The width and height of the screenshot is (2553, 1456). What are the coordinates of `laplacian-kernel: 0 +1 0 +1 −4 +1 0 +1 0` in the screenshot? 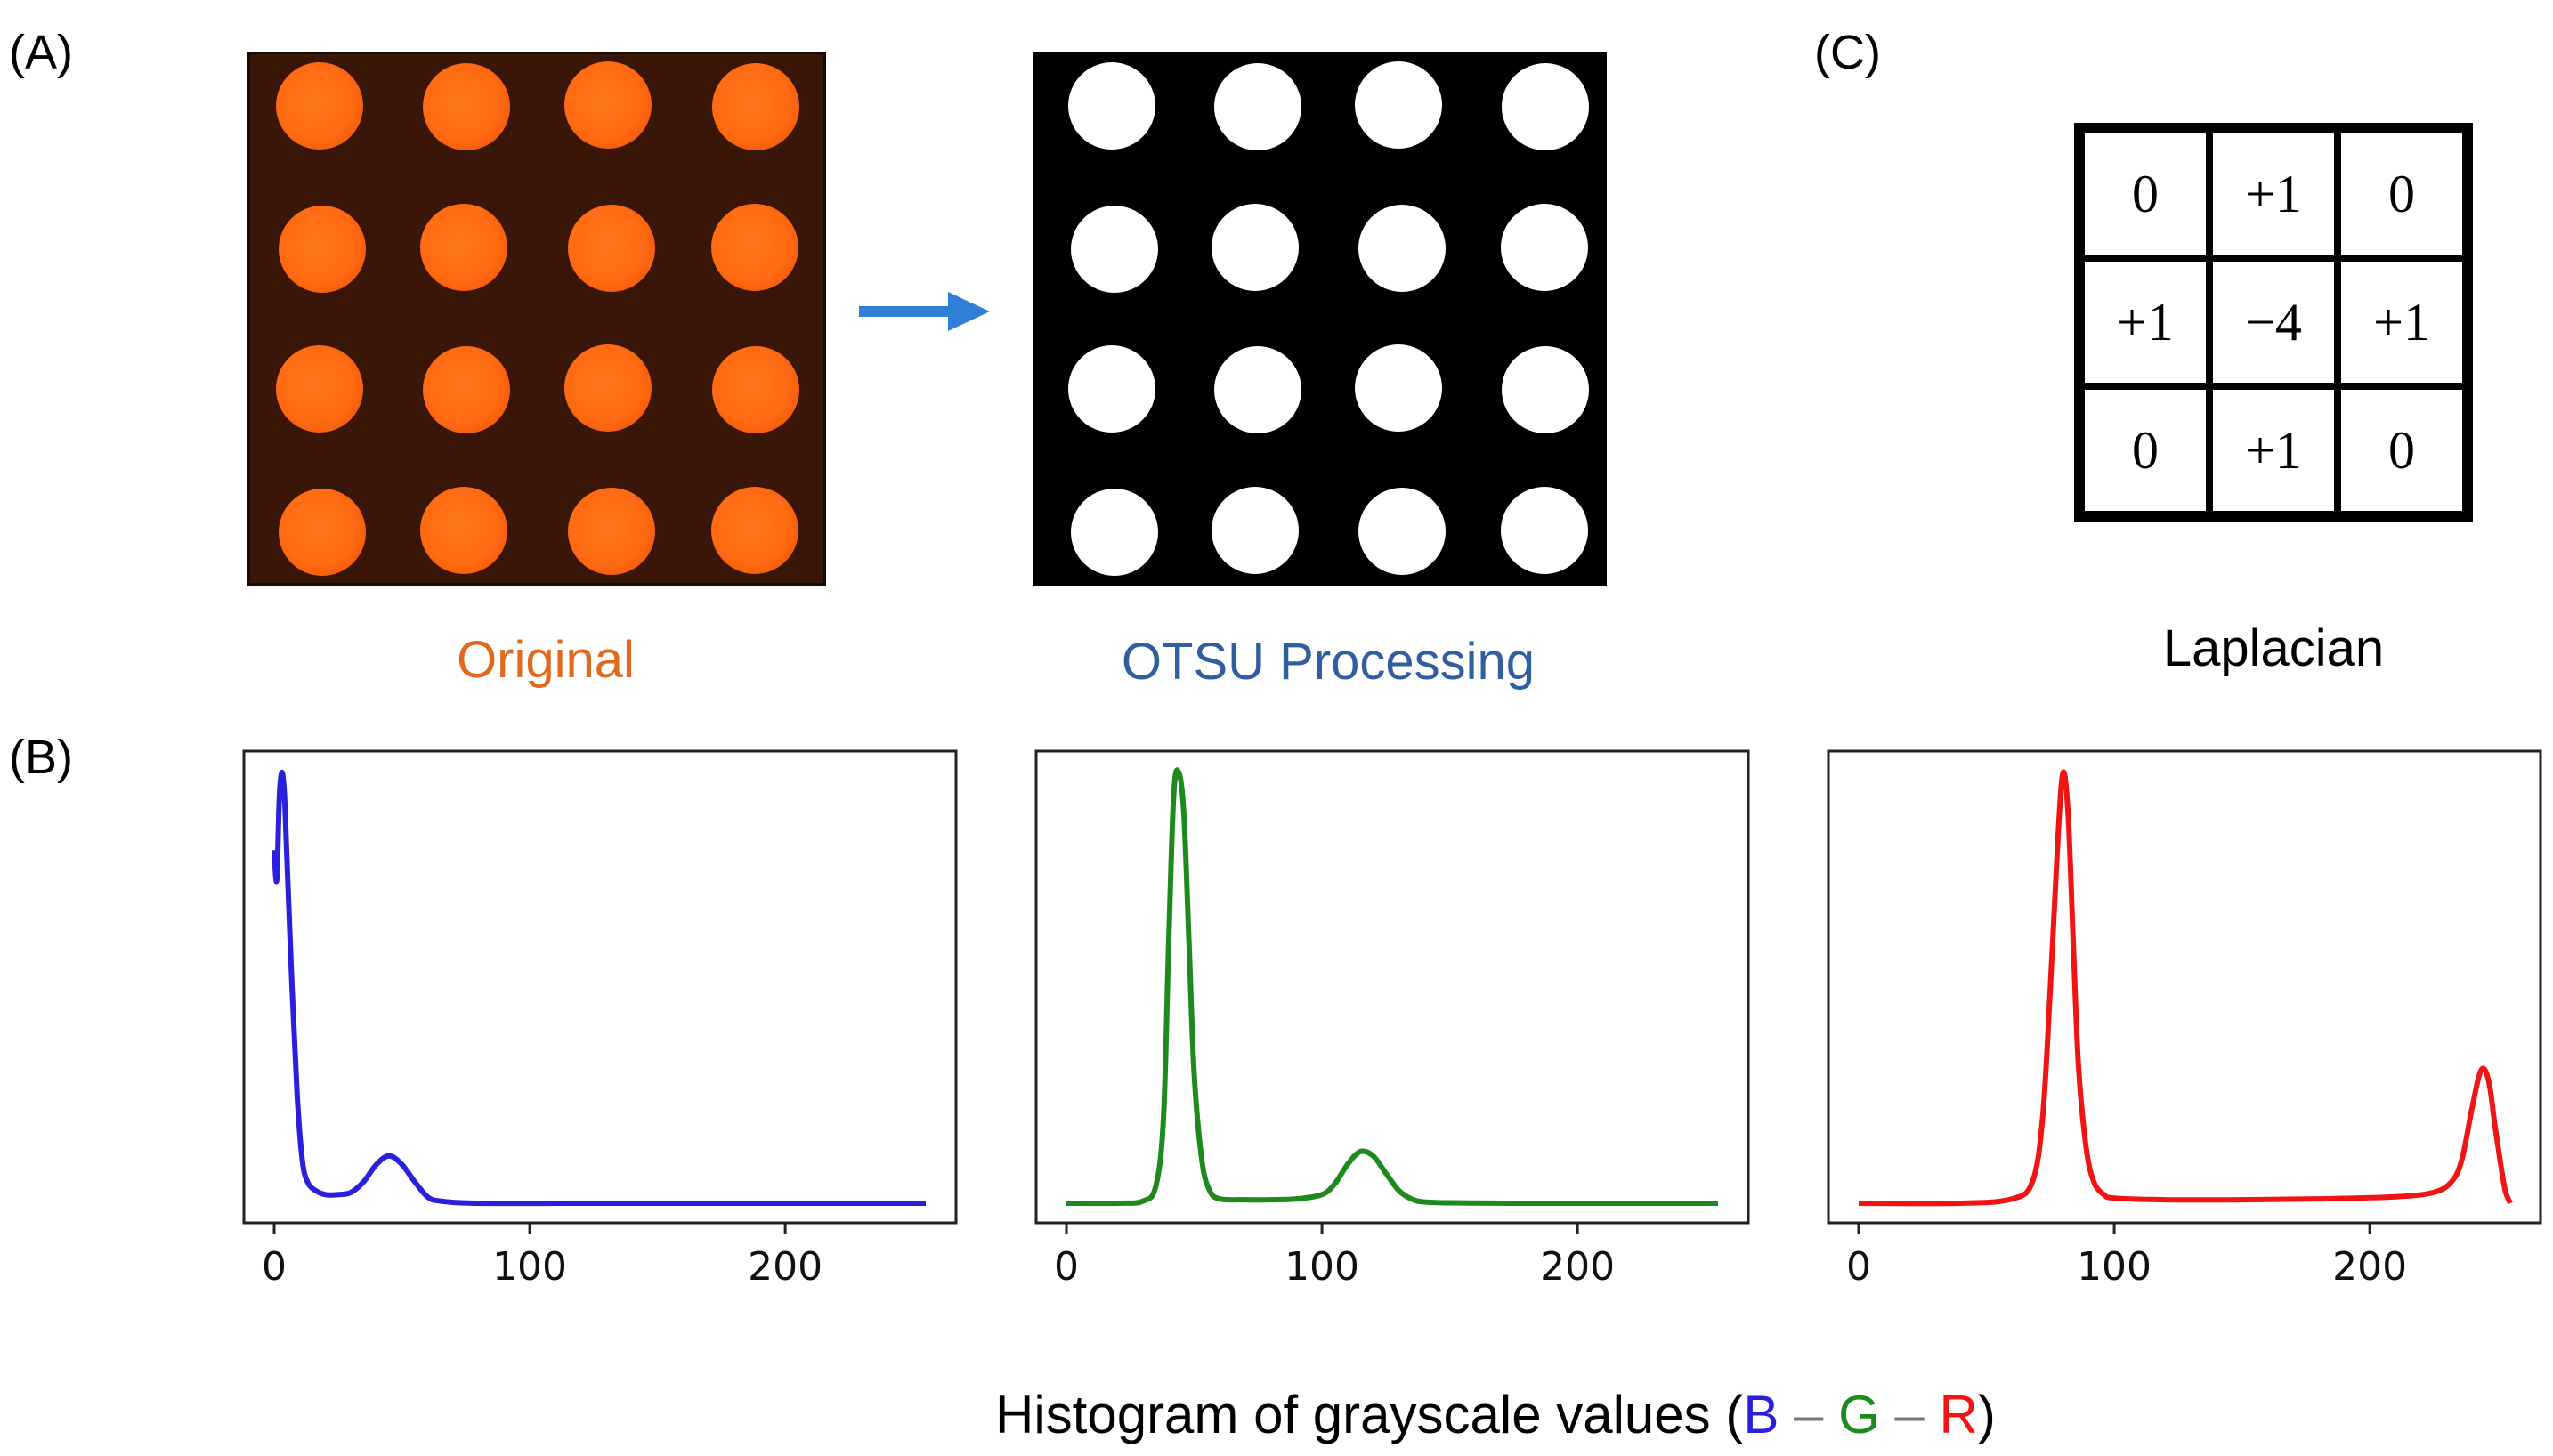 It's located at (2273, 322).